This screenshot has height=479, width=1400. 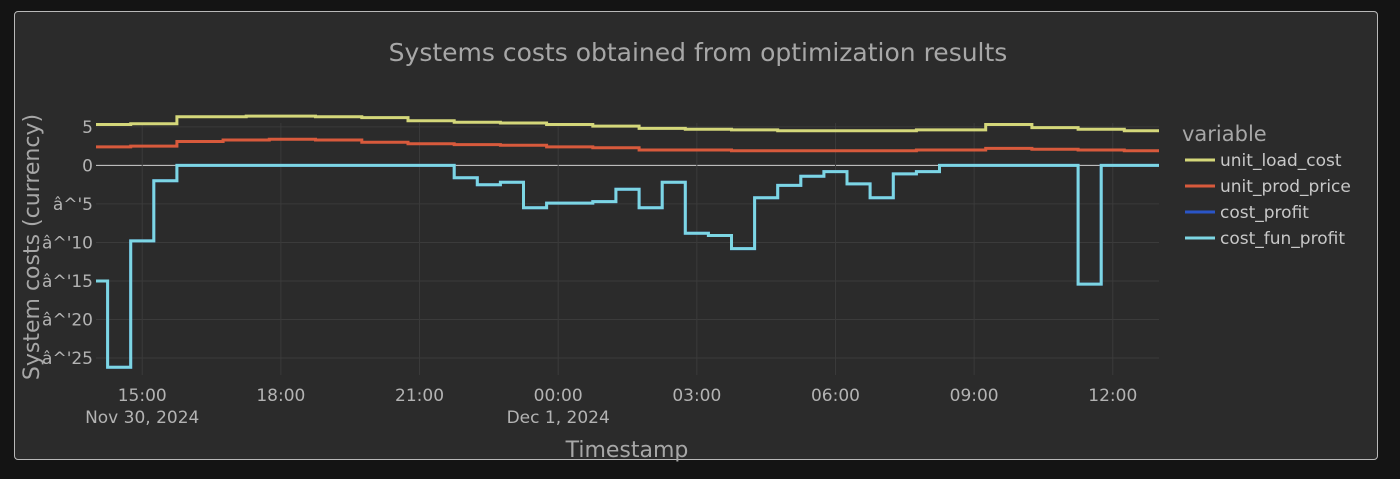 I want to click on legend-item-unit-load-cost: unit_load_cost, so click(x=1263, y=161).